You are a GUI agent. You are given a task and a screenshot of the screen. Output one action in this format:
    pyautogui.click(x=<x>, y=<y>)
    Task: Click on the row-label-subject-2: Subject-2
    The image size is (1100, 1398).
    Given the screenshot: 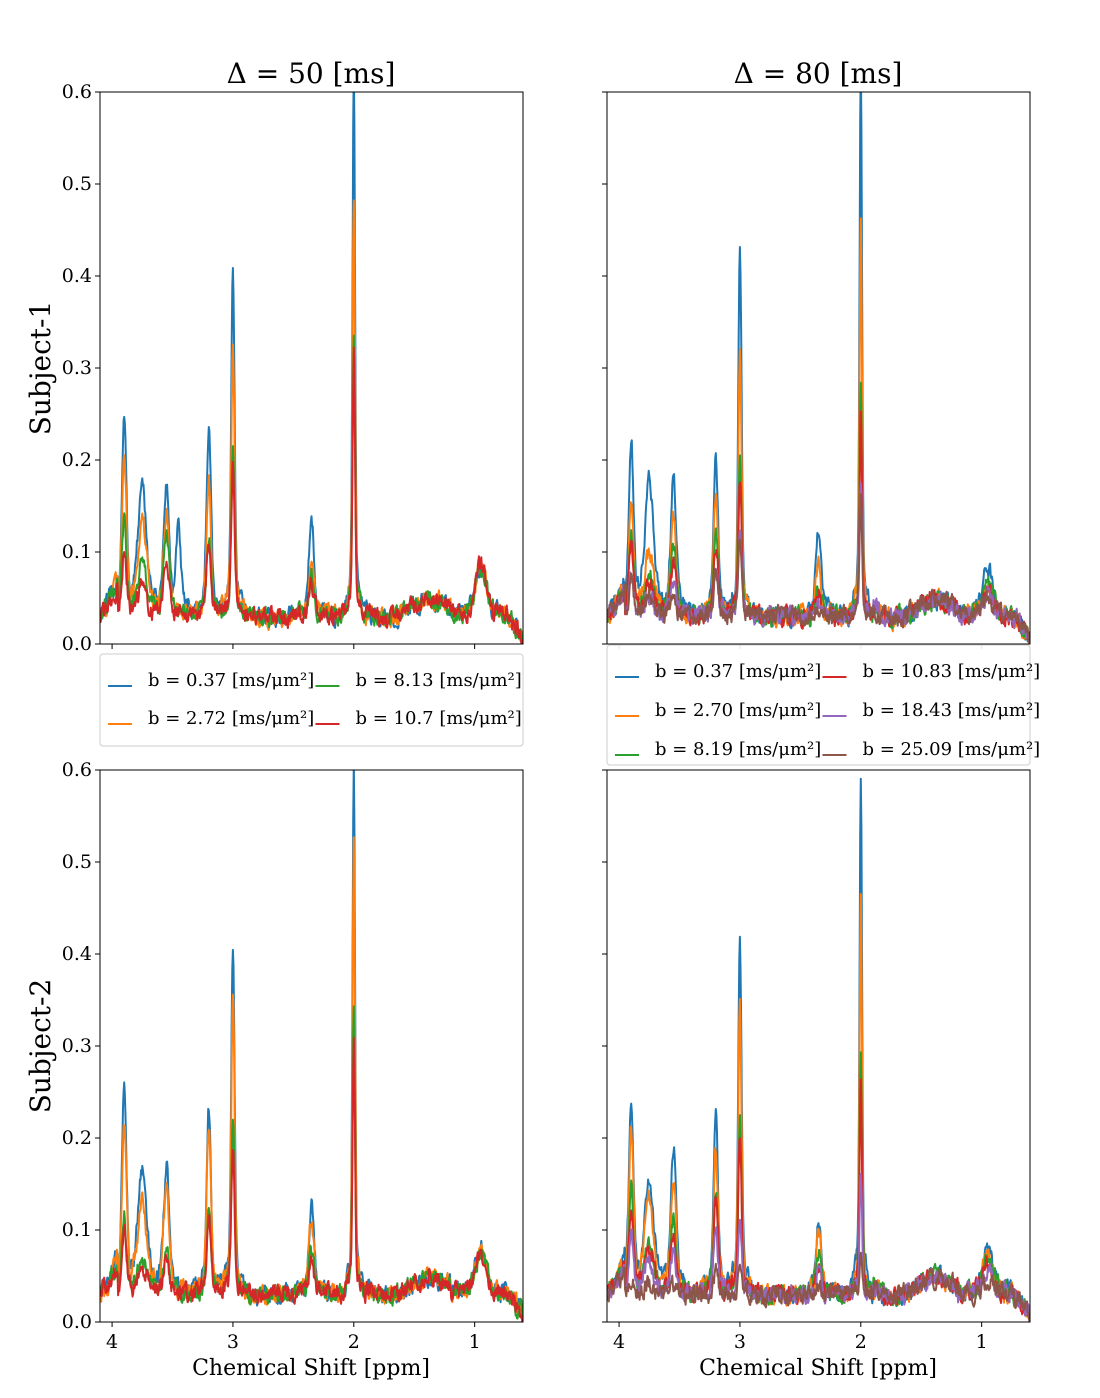 What is the action you would take?
    pyautogui.click(x=40, y=1046)
    